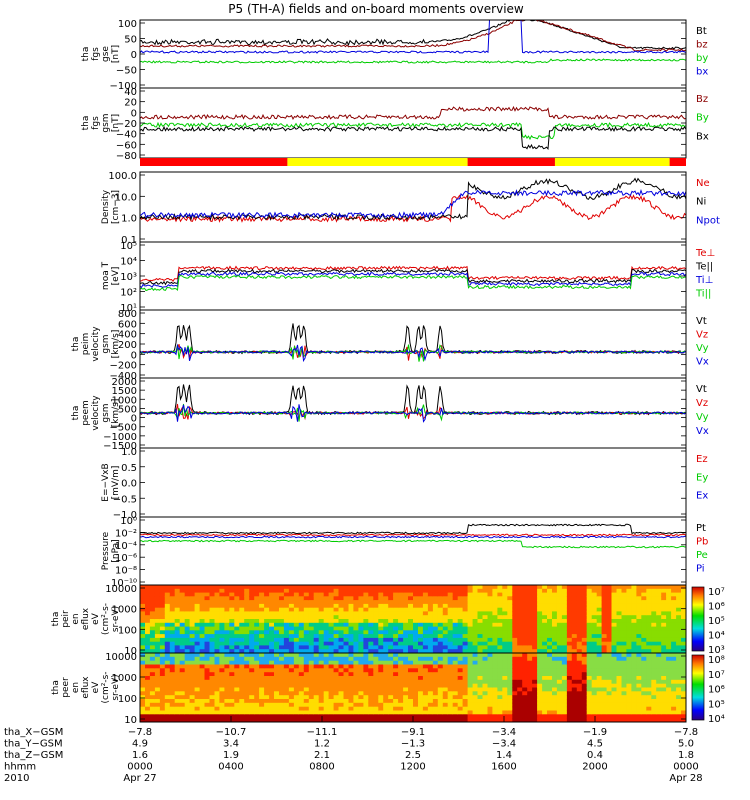 The height and width of the screenshot is (800, 750). Describe the element at coordinates (76, 413) in the screenshot. I see `y-axis-label: tha` at that location.